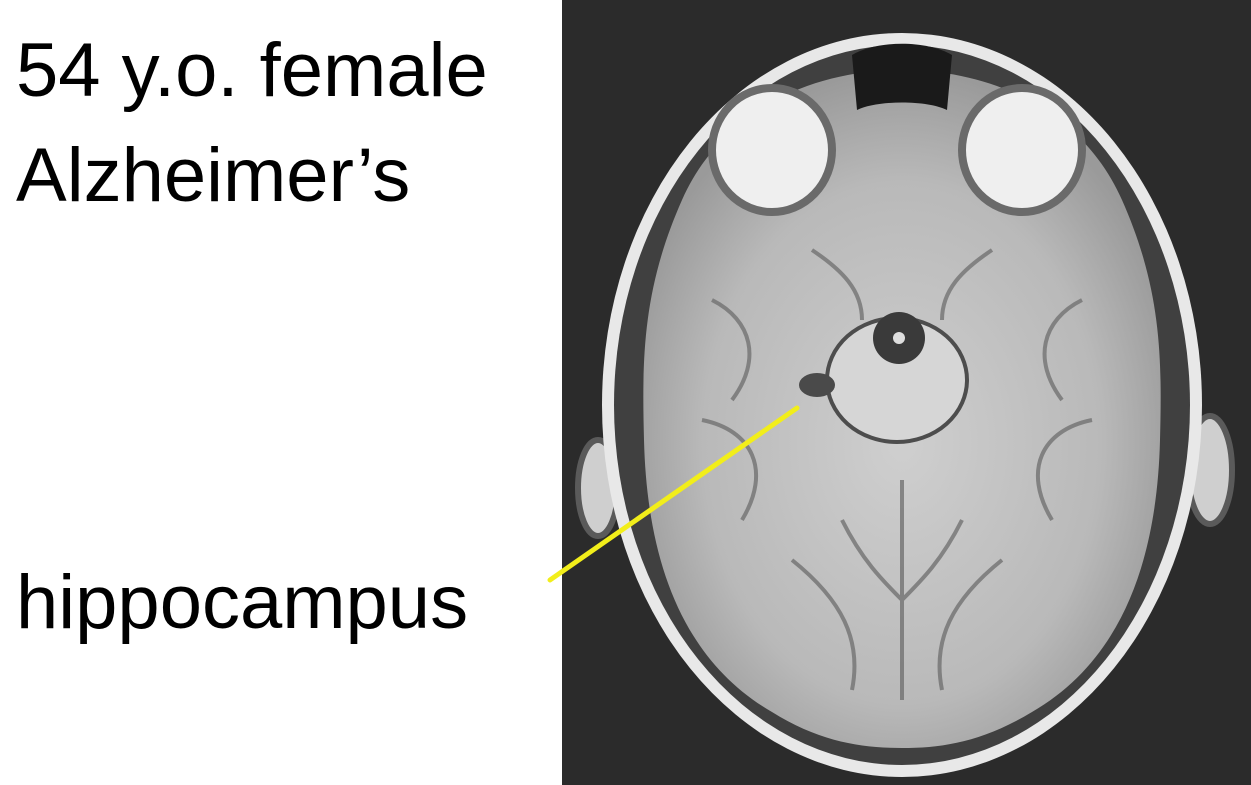  What do you see at coordinates (213, 175) in the screenshot?
I see `diagnosis-text: Alzheimer’s` at bounding box center [213, 175].